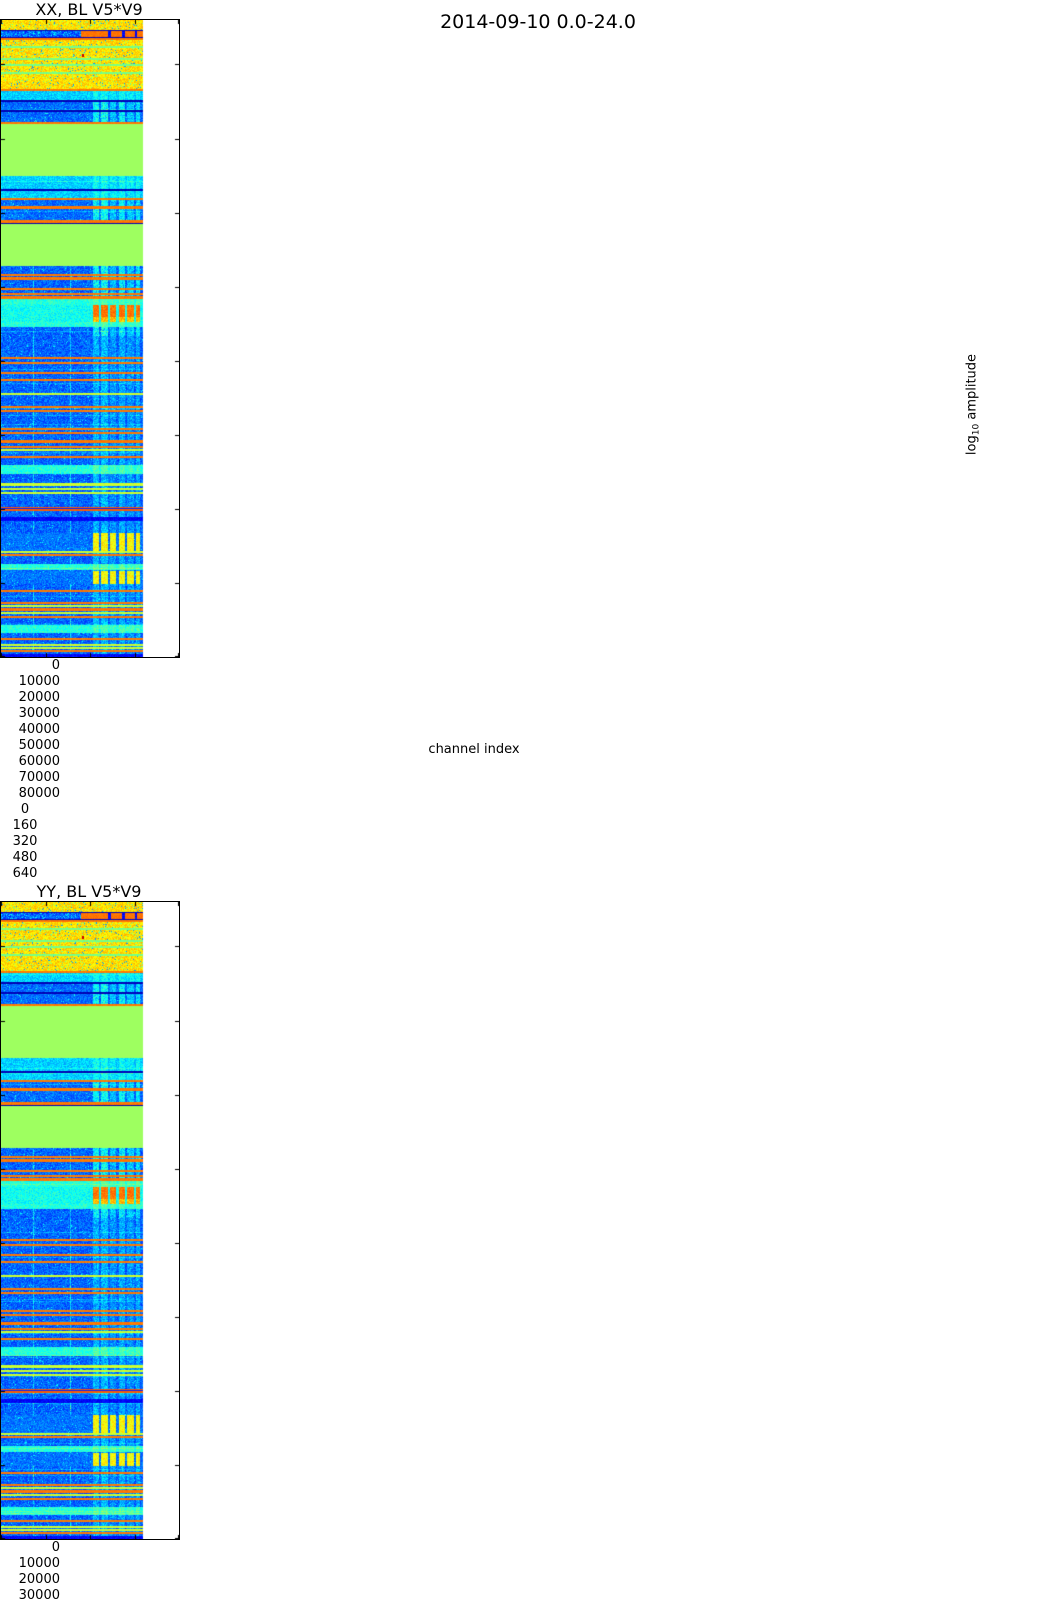 The width and height of the screenshot is (1050, 1600). Describe the element at coordinates (25, 825) in the screenshot. I see `x-tick-label: 160` at that location.